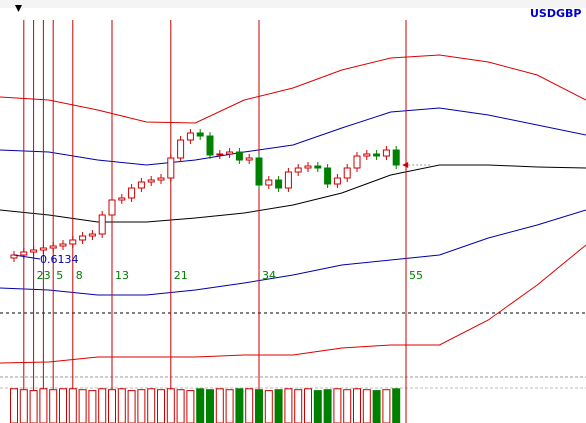 Image resolution: width=586 pixels, height=423 pixels. What do you see at coordinates (405, 165) in the screenshot?
I see `last-price-arrow` at bounding box center [405, 165].